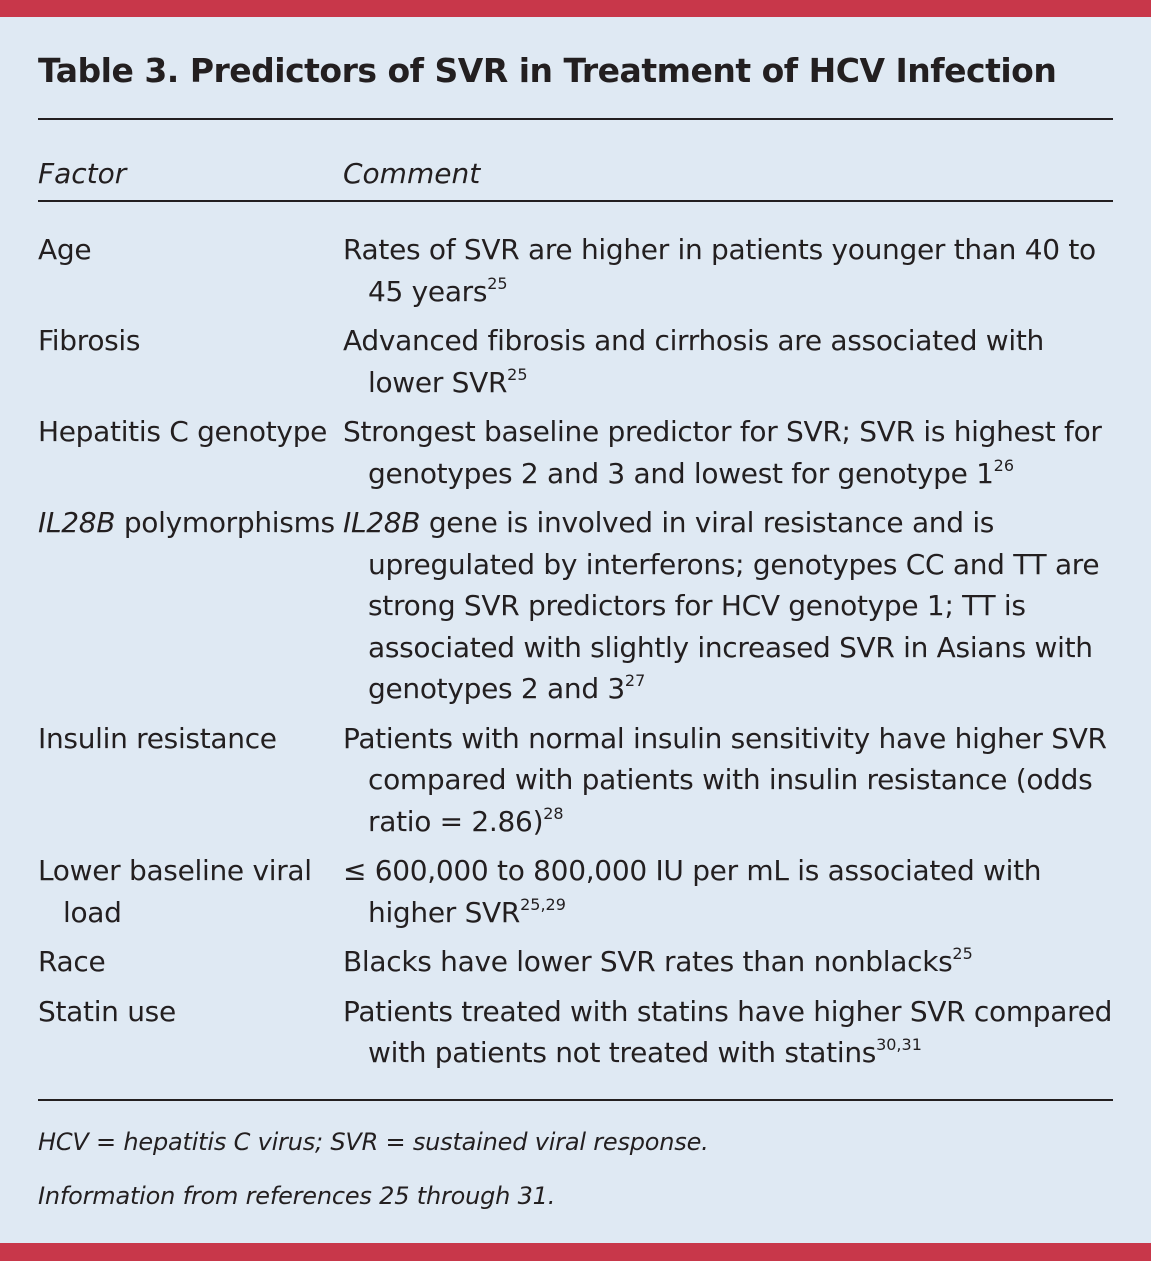 This screenshot has height=1261, width=1151. What do you see at coordinates (575, 8) in the screenshot?
I see `top-accent-bar` at bounding box center [575, 8].